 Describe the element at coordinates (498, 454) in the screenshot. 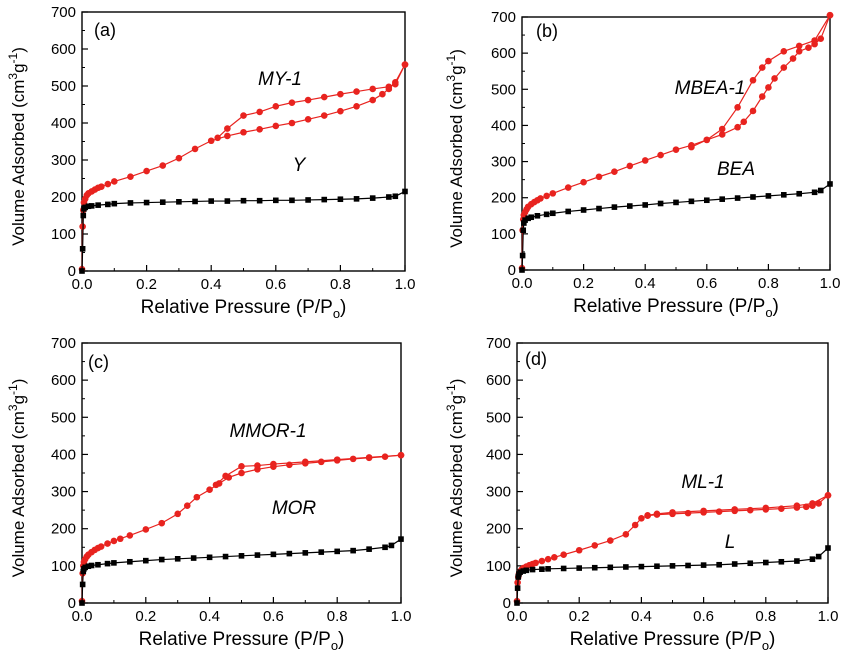

I see `y-tick-label: 400` at that location.